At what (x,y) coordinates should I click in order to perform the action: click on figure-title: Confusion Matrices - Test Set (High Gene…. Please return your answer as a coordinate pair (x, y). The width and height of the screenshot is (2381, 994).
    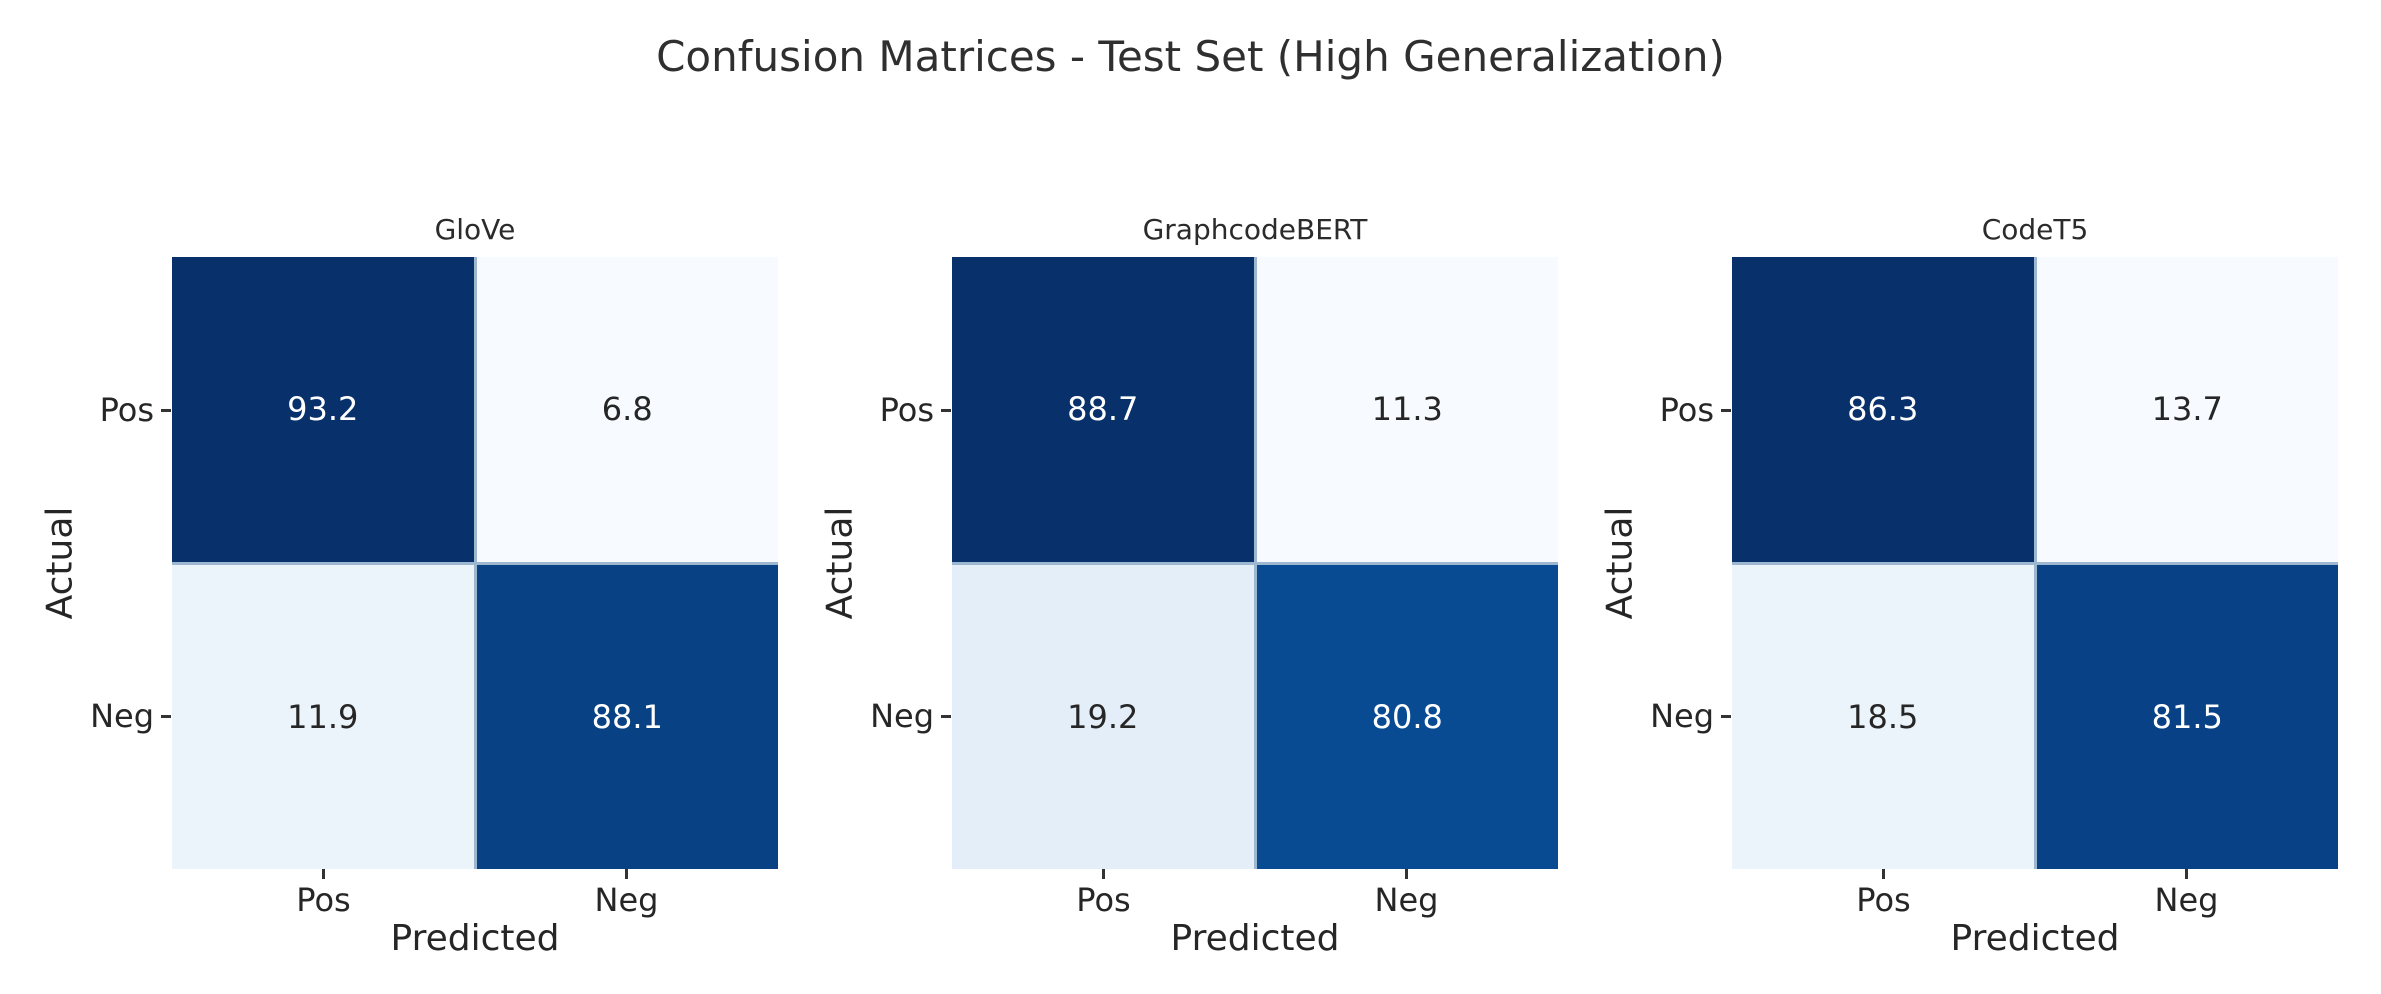
    Looking at the image, I should click on (1190, 56).